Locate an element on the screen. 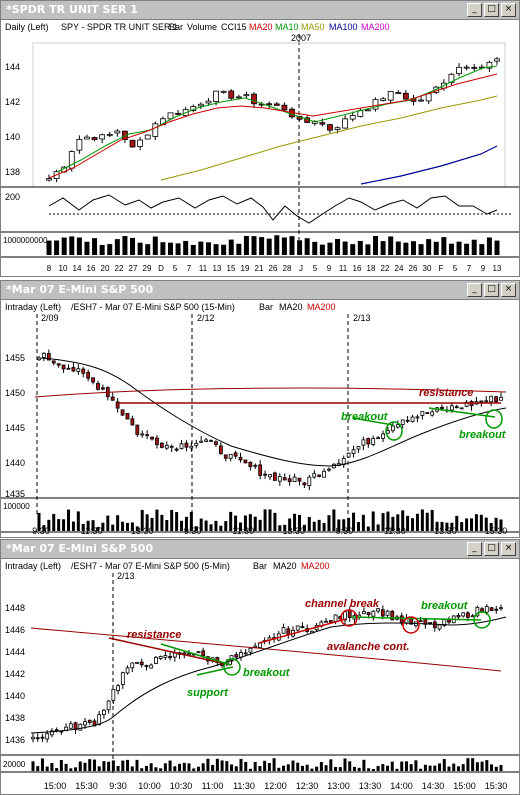  spy-window-title: *SPDR TR UNIT SER 1 is located at coordinates (72, 9).